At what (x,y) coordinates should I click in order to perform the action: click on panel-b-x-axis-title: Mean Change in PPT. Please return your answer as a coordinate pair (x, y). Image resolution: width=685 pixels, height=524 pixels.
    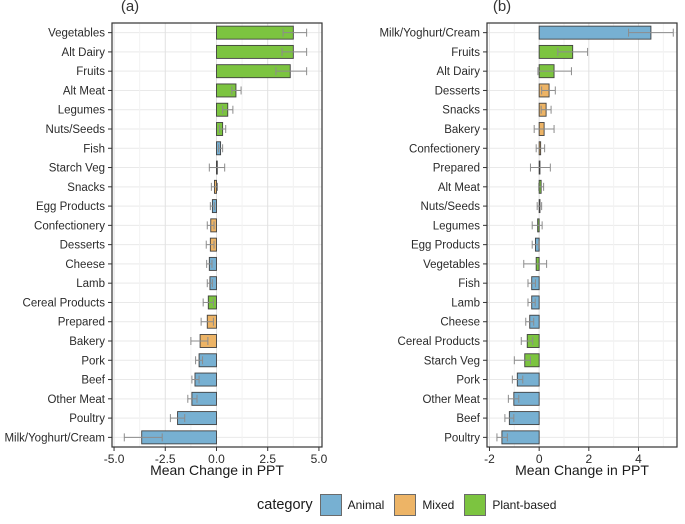
    Looking at the image, I should click on (582, 470).